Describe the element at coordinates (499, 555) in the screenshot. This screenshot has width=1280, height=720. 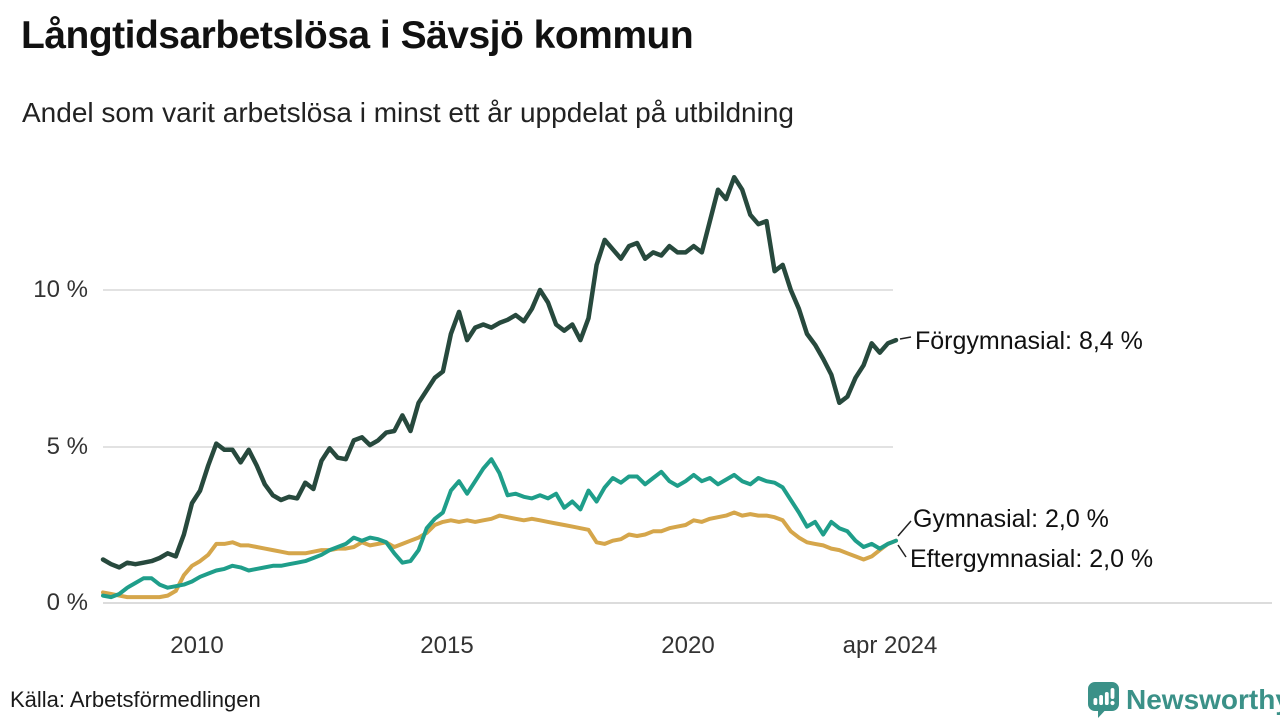
I see `series-line-eftergymnasial` at that location.